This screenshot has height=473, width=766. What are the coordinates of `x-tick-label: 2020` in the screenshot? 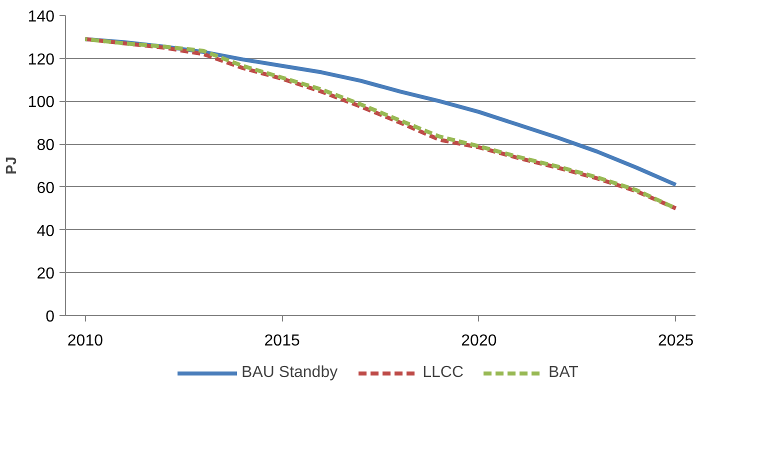 It's located at (479, 341).